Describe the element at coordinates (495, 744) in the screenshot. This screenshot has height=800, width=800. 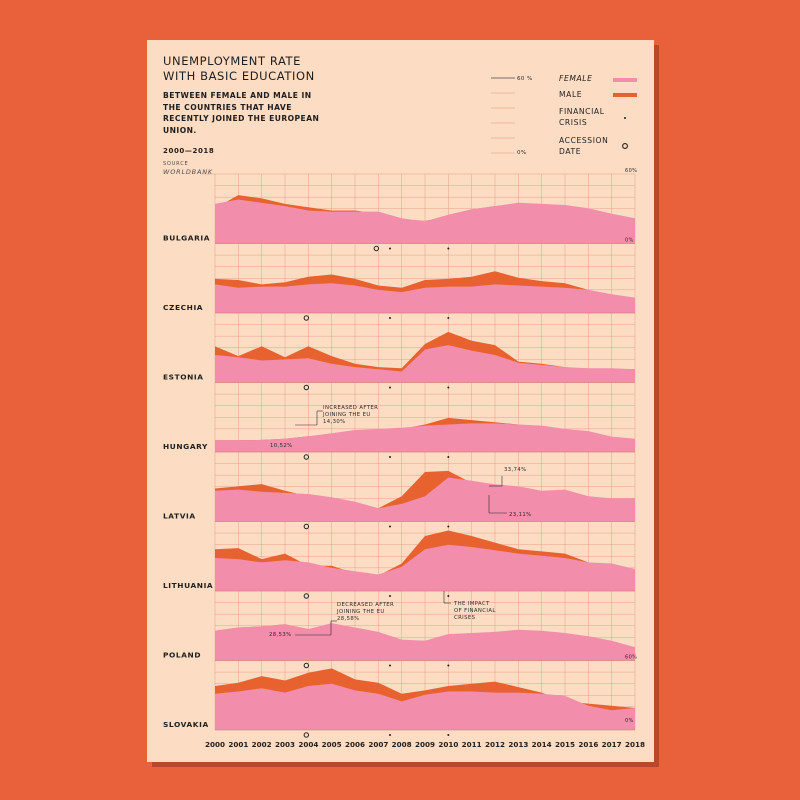
I see `x-tick-label: 2012` at that location.